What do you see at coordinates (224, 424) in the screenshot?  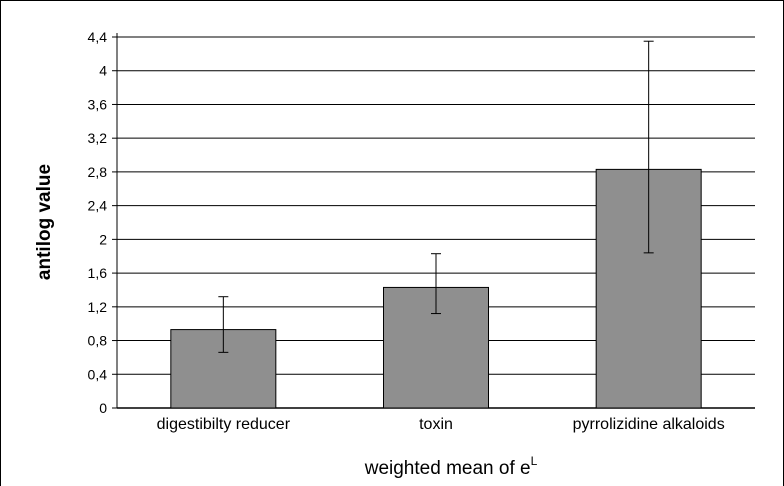 I see `x-tick-label: digestibilty reducer` at bounding box center [224, 424].